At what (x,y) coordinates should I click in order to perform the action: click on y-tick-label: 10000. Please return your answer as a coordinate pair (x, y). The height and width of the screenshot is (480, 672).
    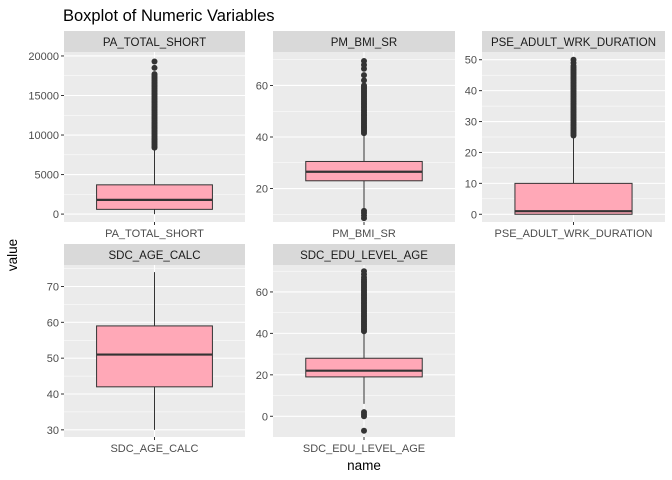
    Looking at the image, I should click on (43, 136).